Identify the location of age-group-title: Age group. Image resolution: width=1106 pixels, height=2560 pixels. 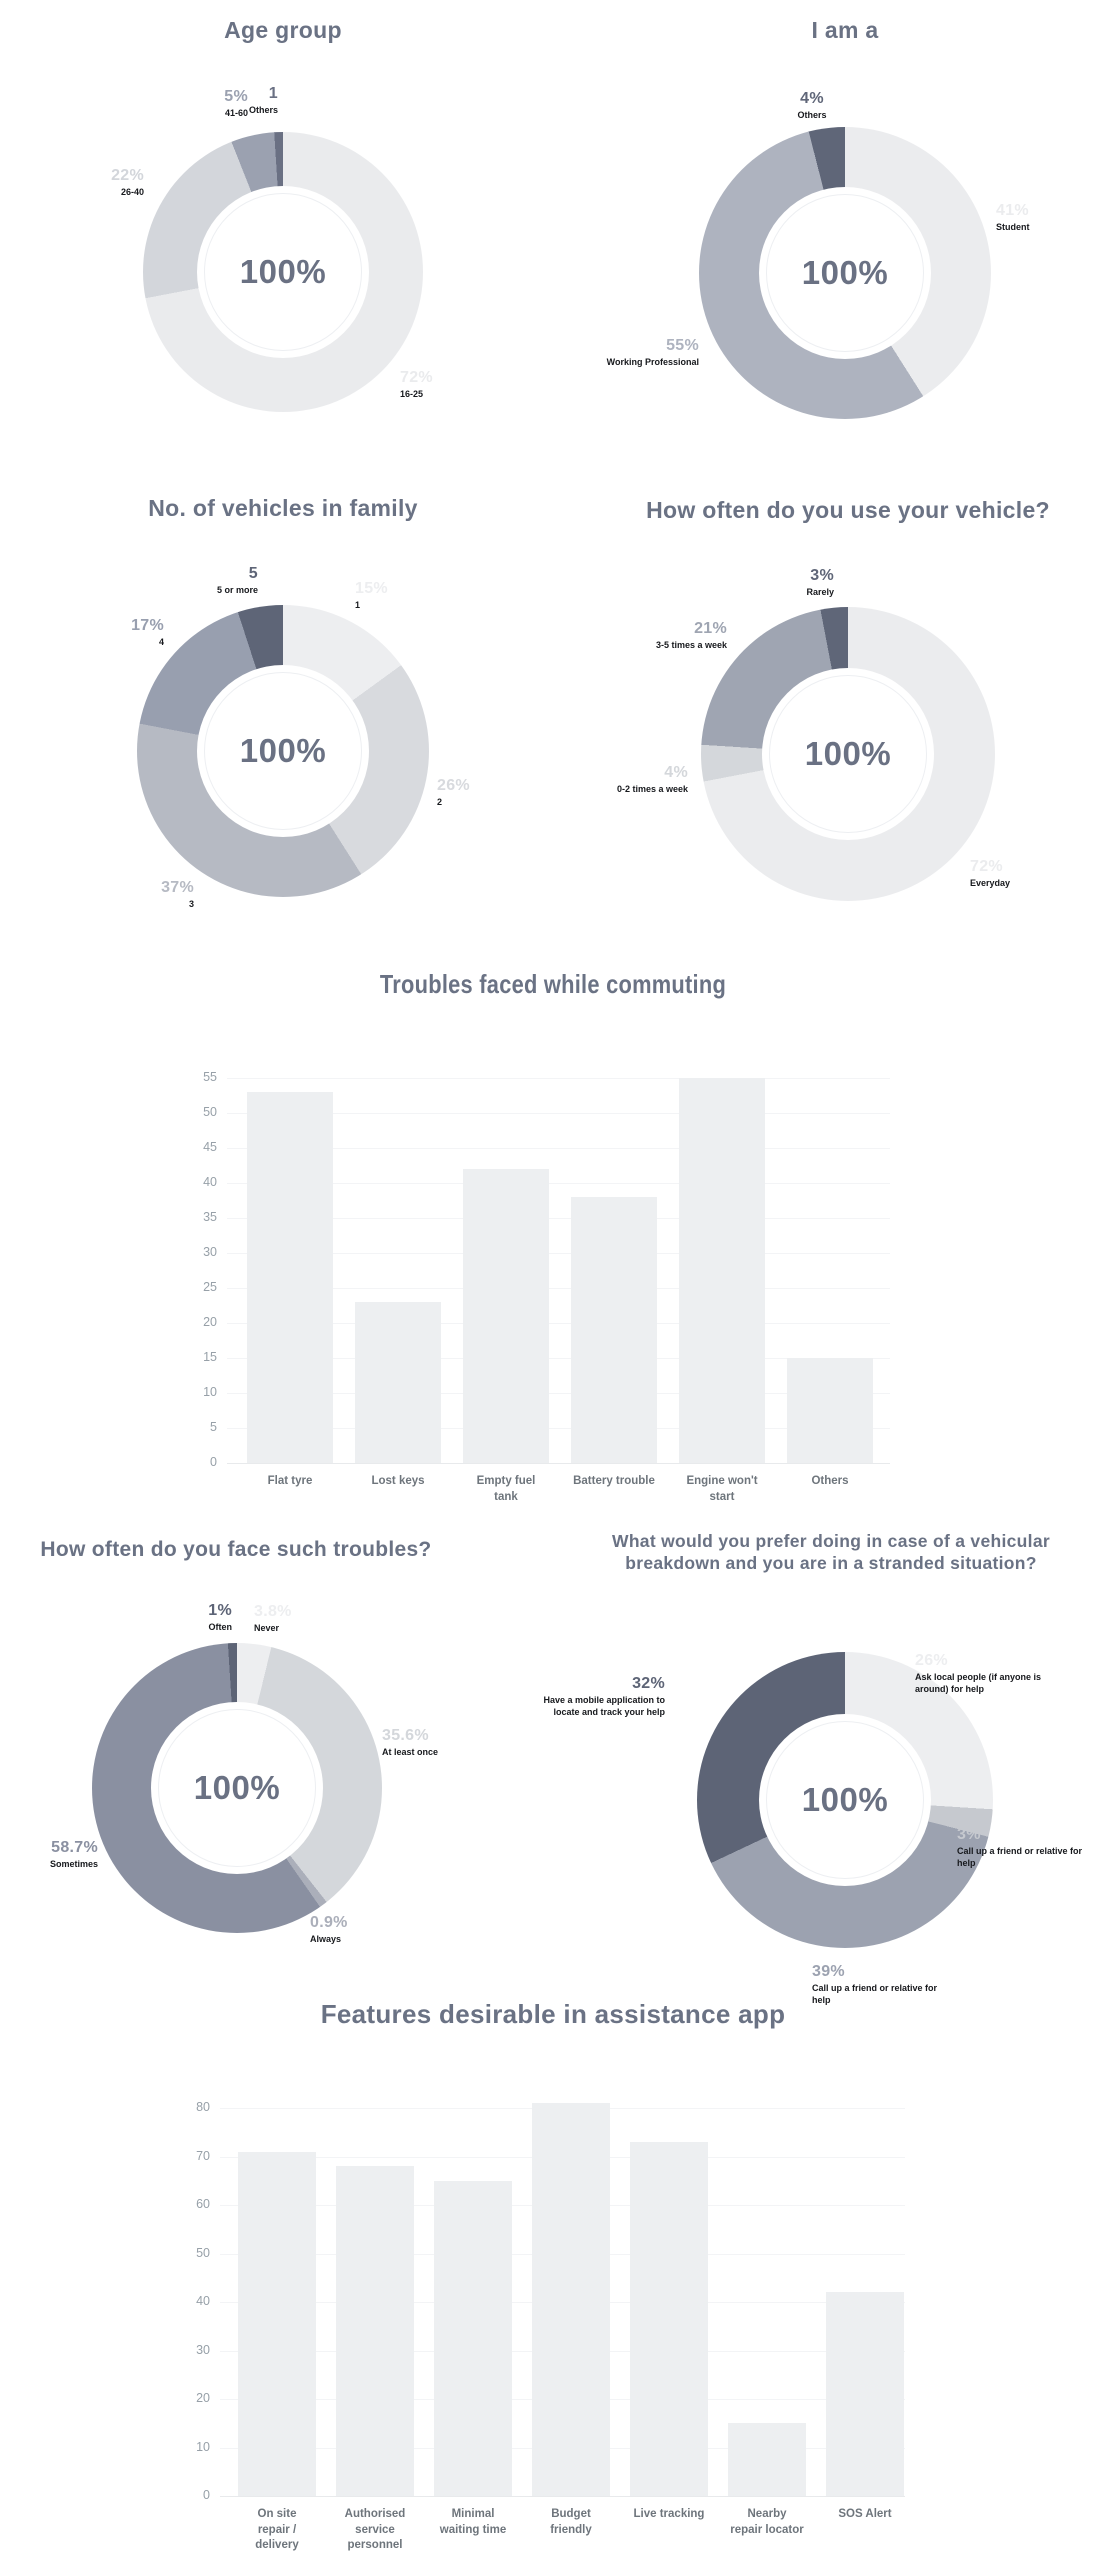
(283, 30).